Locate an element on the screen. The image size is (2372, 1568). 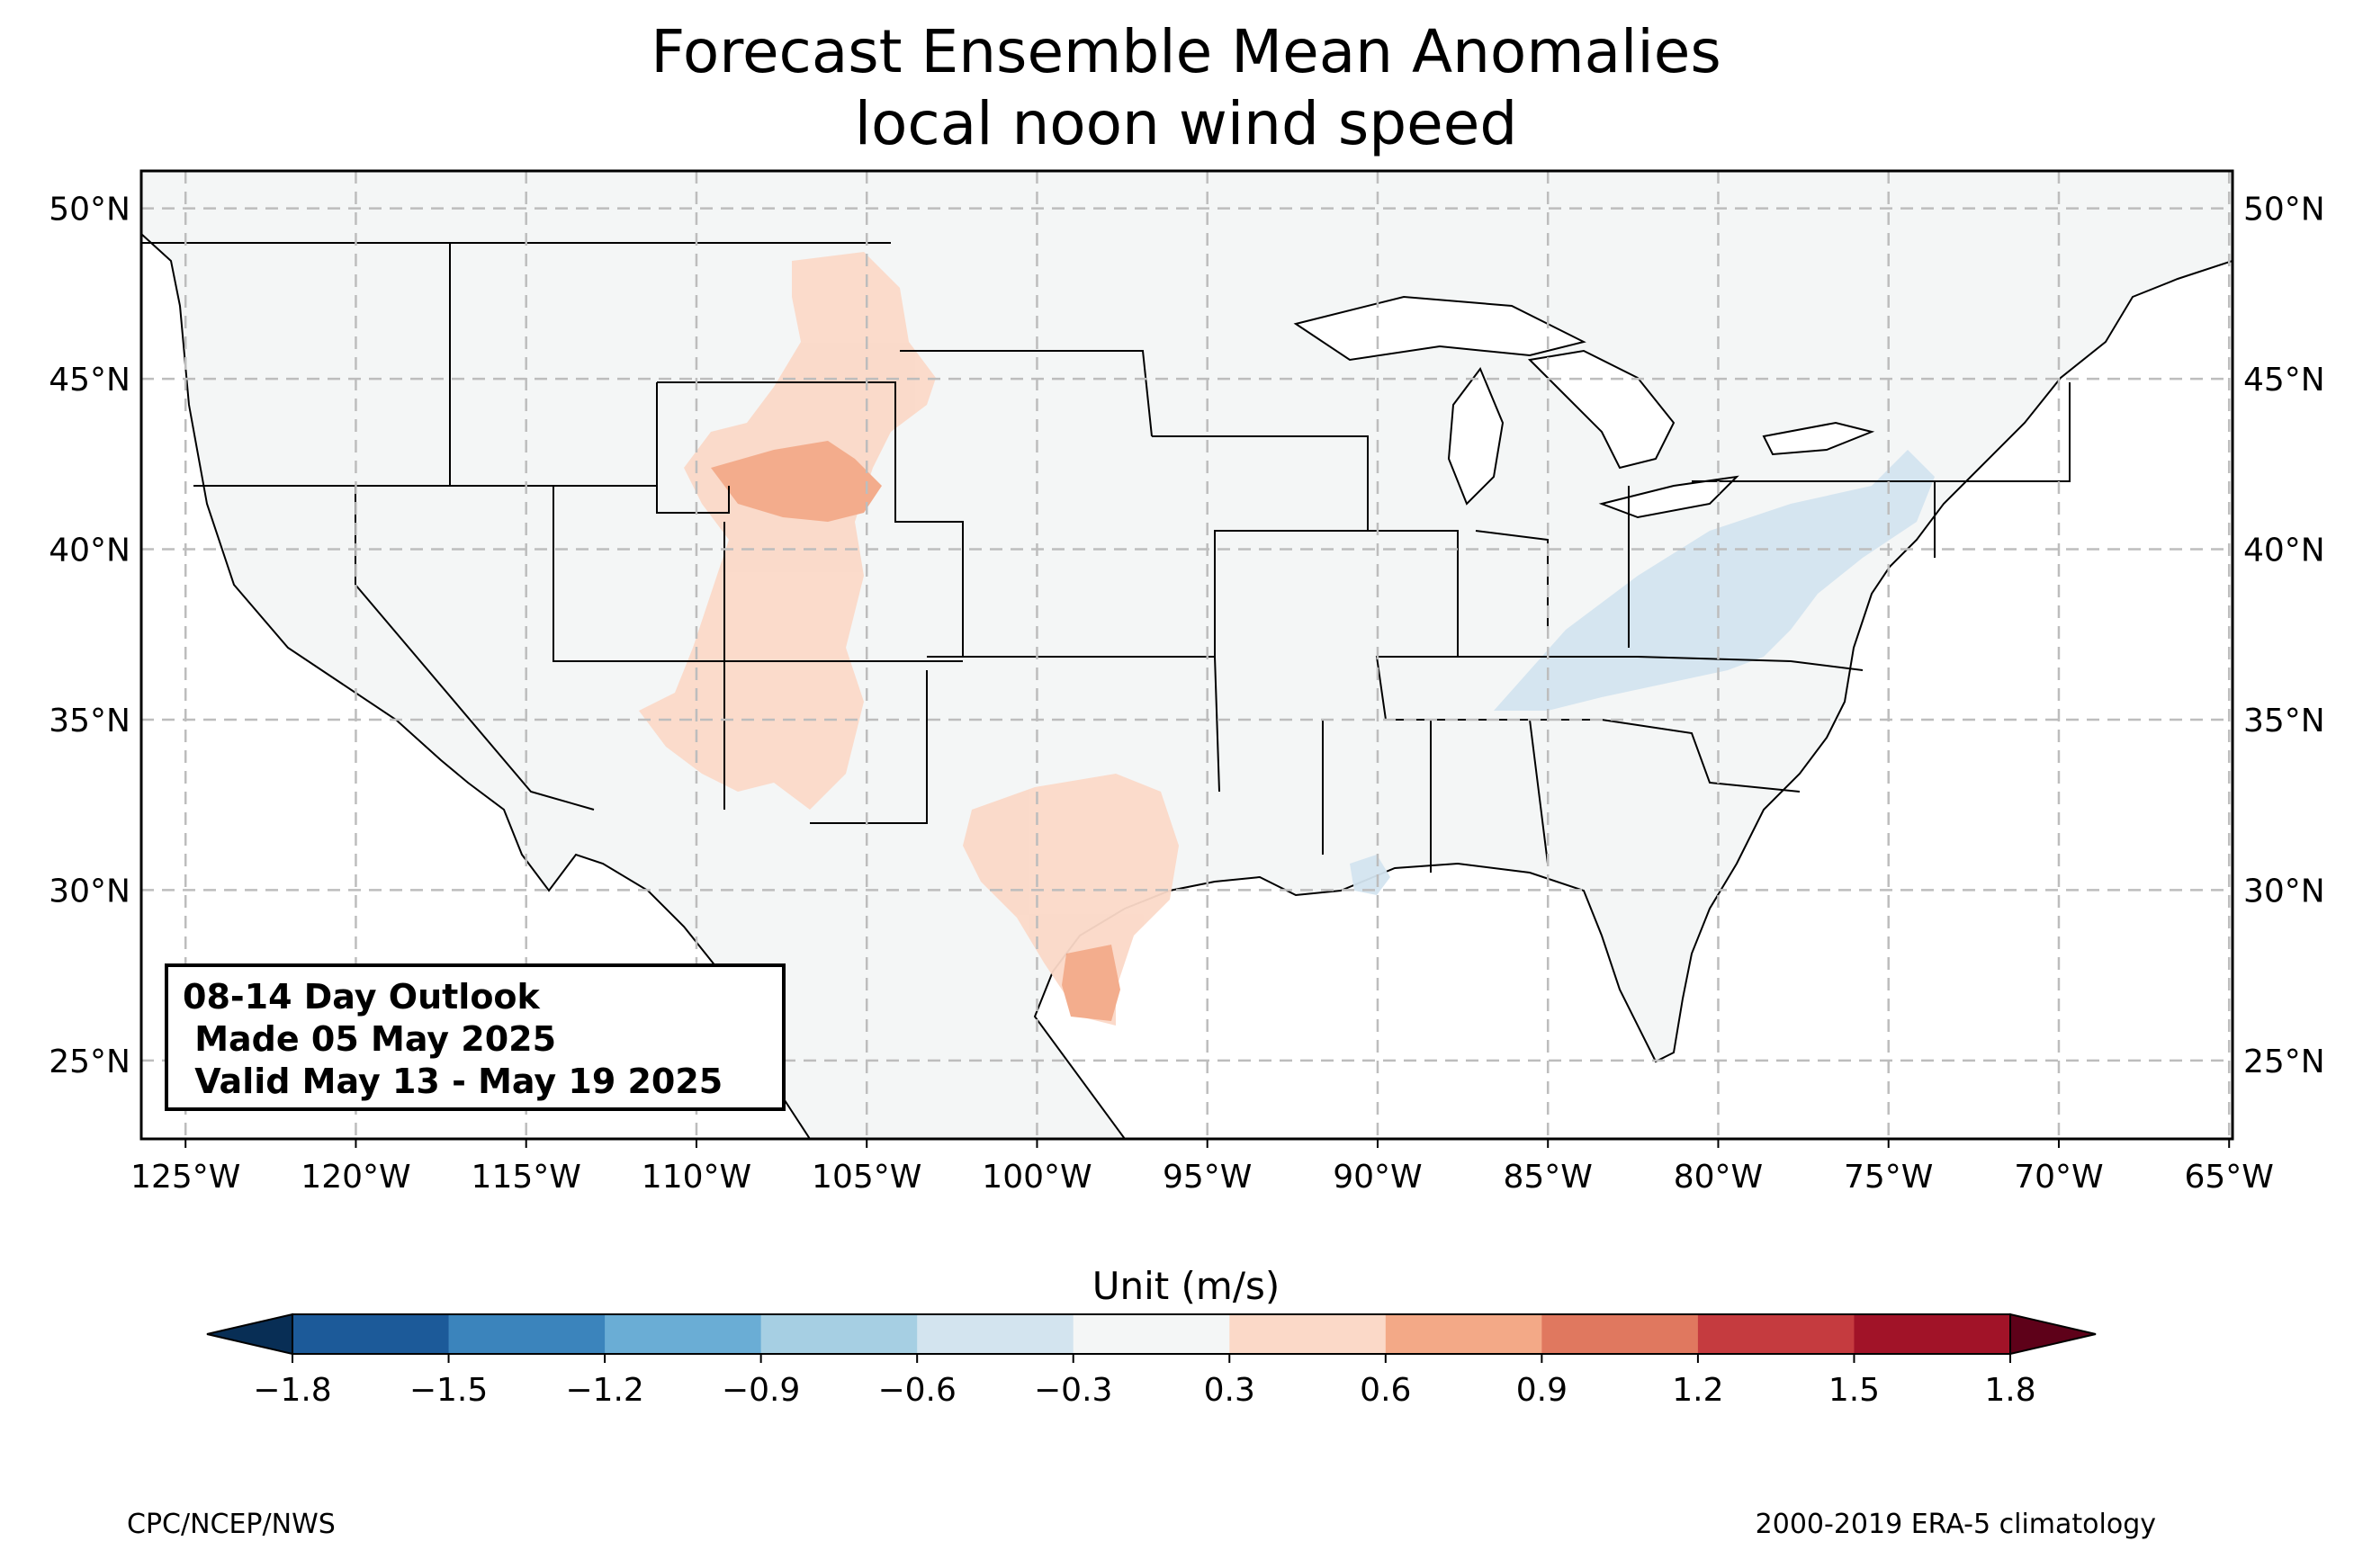
anomaly-region-louisiana is located at coordinates (1370, 875).